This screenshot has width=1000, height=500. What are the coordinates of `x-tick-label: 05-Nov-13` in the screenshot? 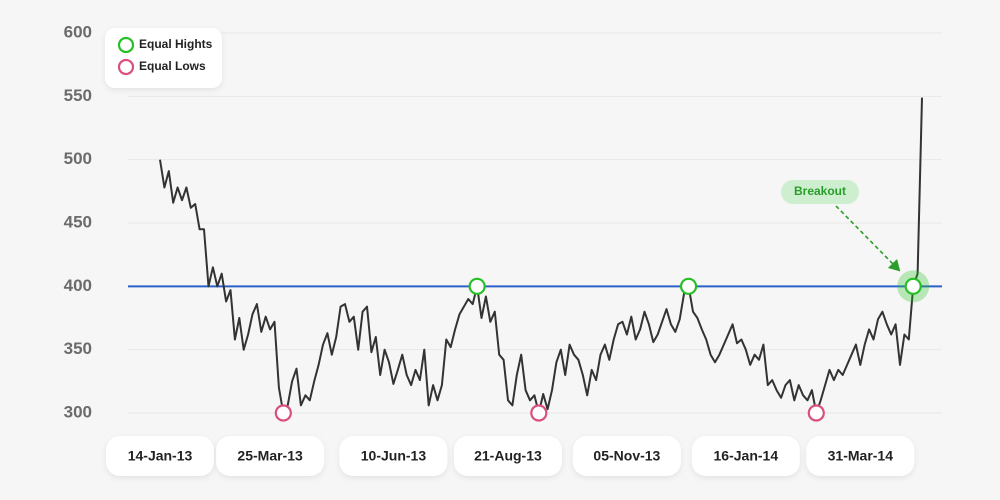 It's located at (626, 456).